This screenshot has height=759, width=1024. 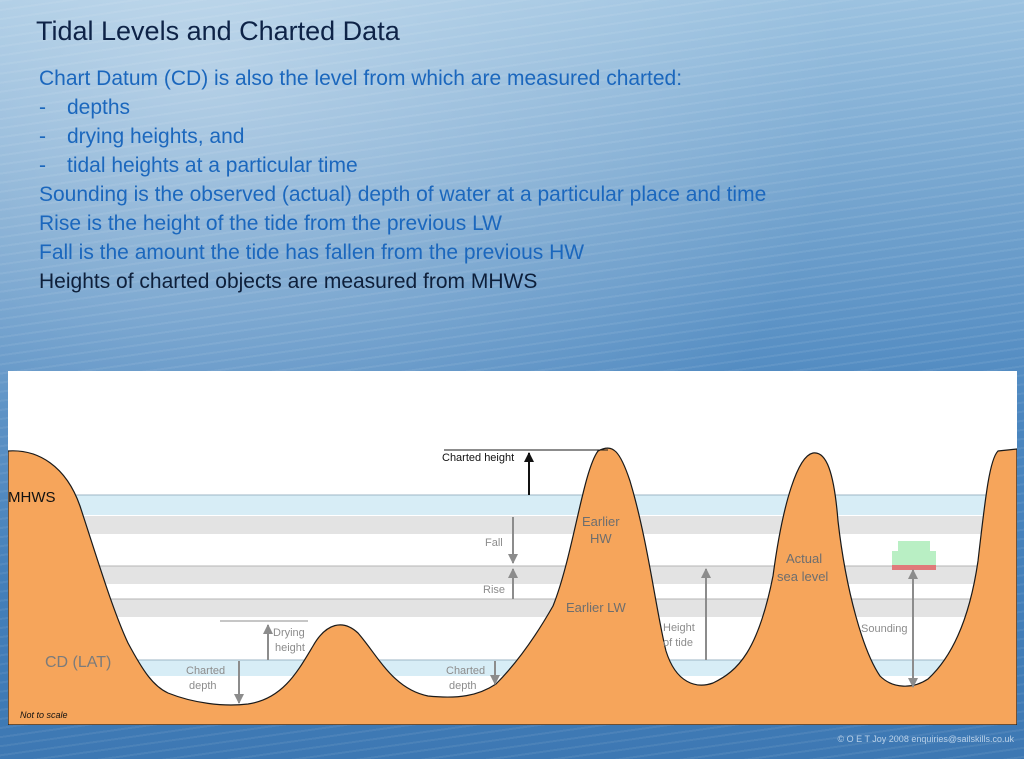 I want to click on line-text: depths, so click(x=99, y=107).